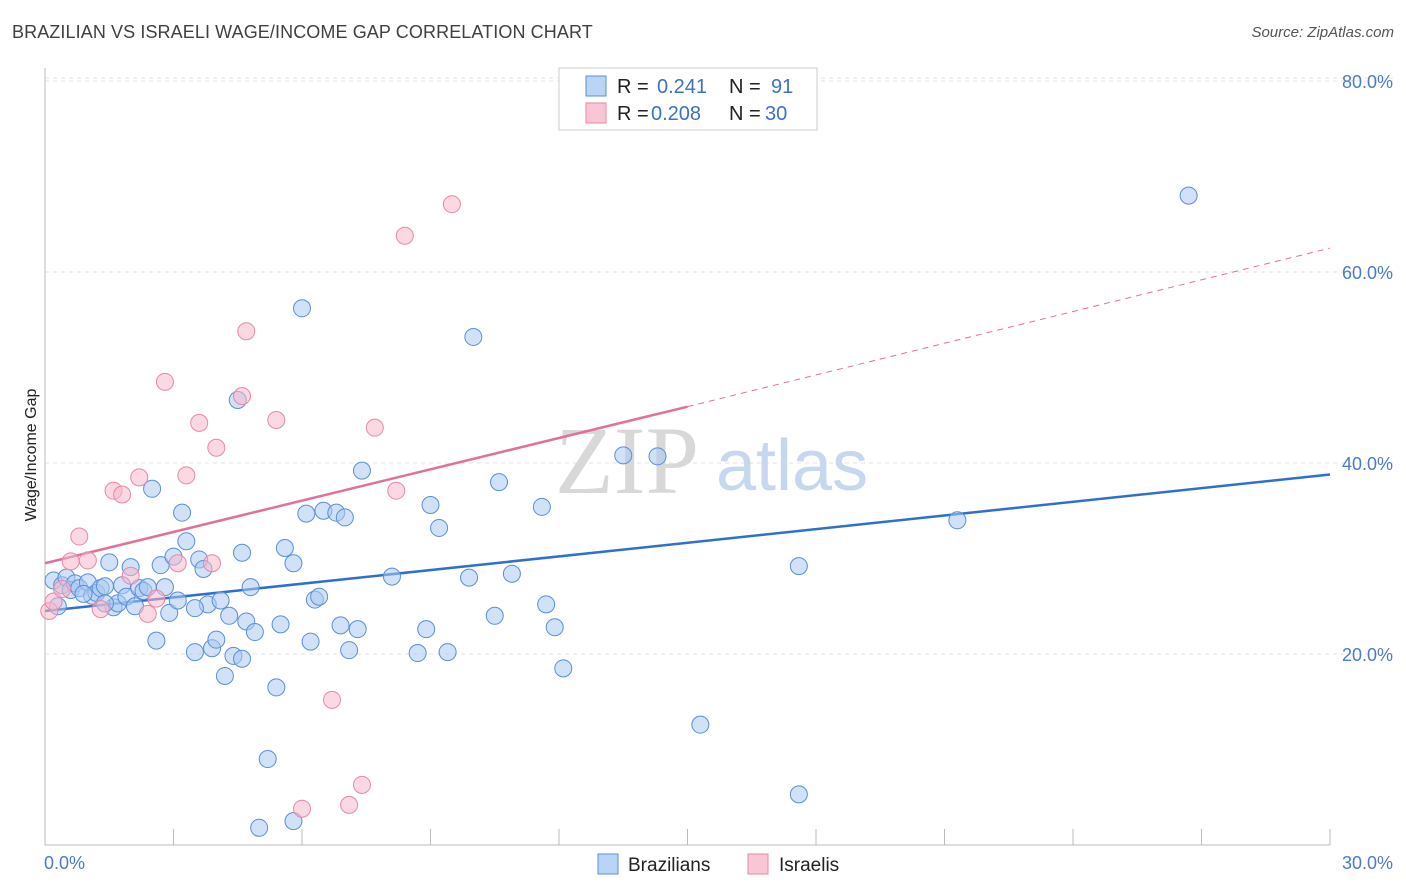  Describe the element at coordinates (1367, 273) in the screenshot. I see `y-tick-label: 60.0%` at that location.